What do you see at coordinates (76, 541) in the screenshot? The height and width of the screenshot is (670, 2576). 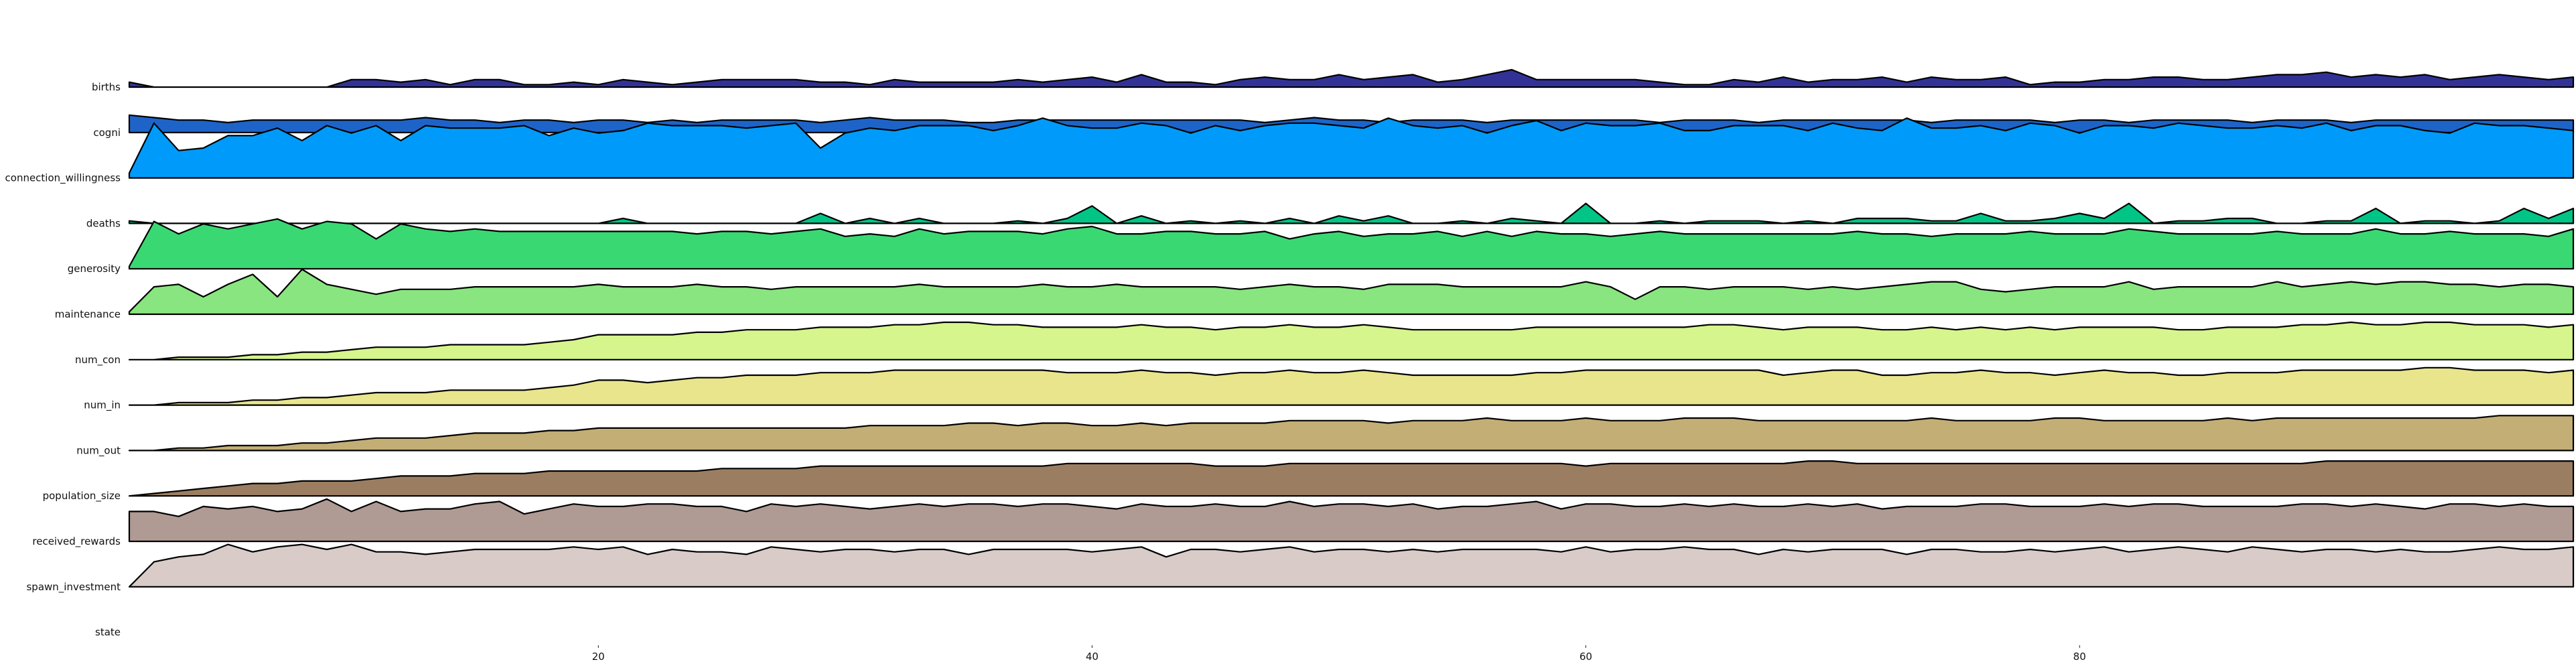 I see `row-label-received-rewards: received_rewards` at bounding box center [76, 541].